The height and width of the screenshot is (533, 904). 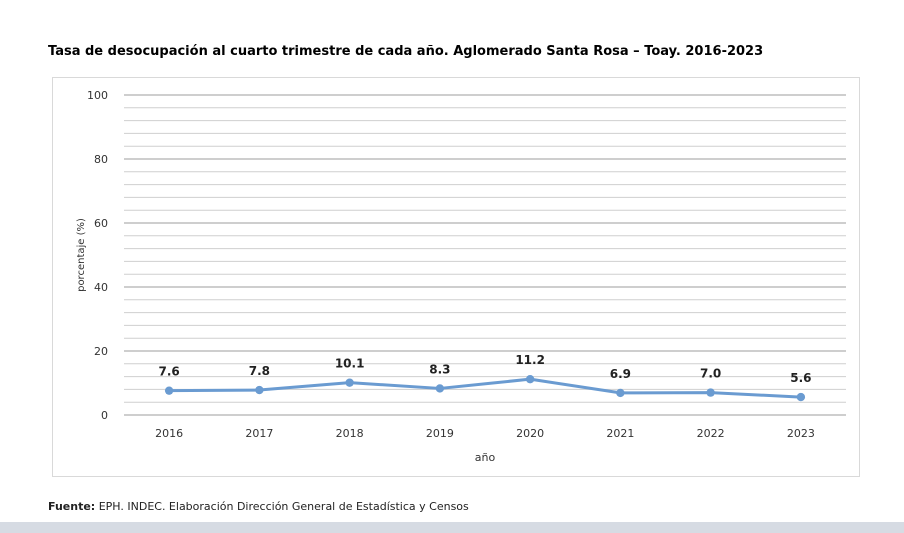 I want to click on data-label: 5.6, so click(x=800, y=378).